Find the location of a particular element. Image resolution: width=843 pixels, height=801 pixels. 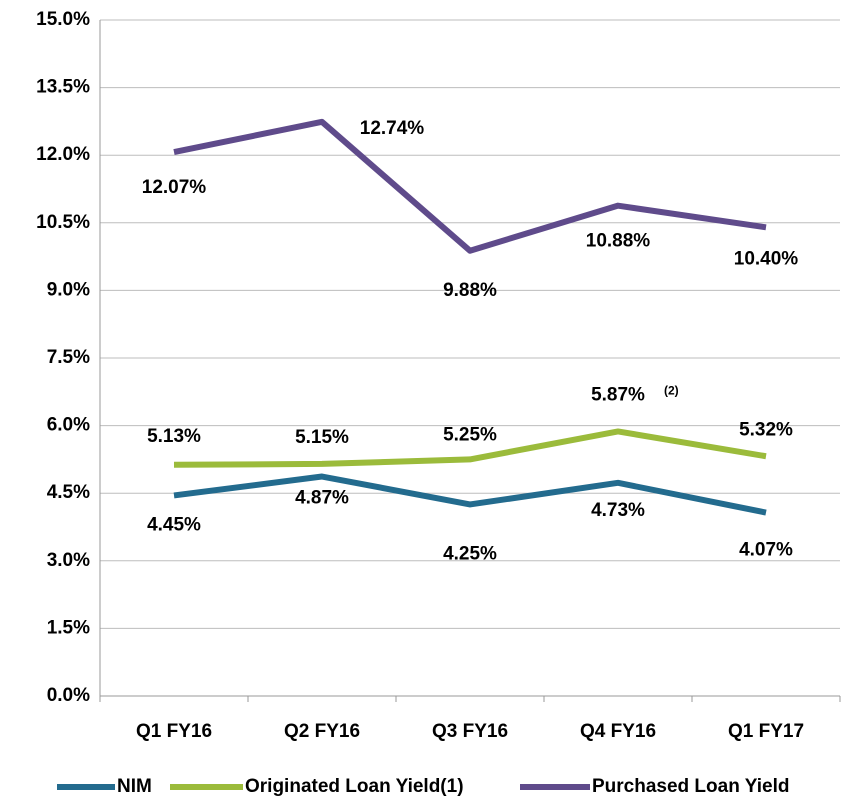

data-label: 12.74% is located at coordinates (392, 128).